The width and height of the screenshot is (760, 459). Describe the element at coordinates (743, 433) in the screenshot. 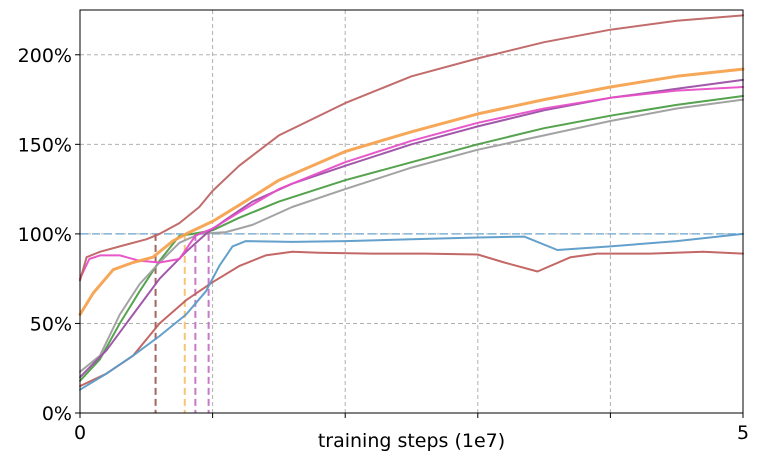

I see `x-tick-label-5: 5` at that location.